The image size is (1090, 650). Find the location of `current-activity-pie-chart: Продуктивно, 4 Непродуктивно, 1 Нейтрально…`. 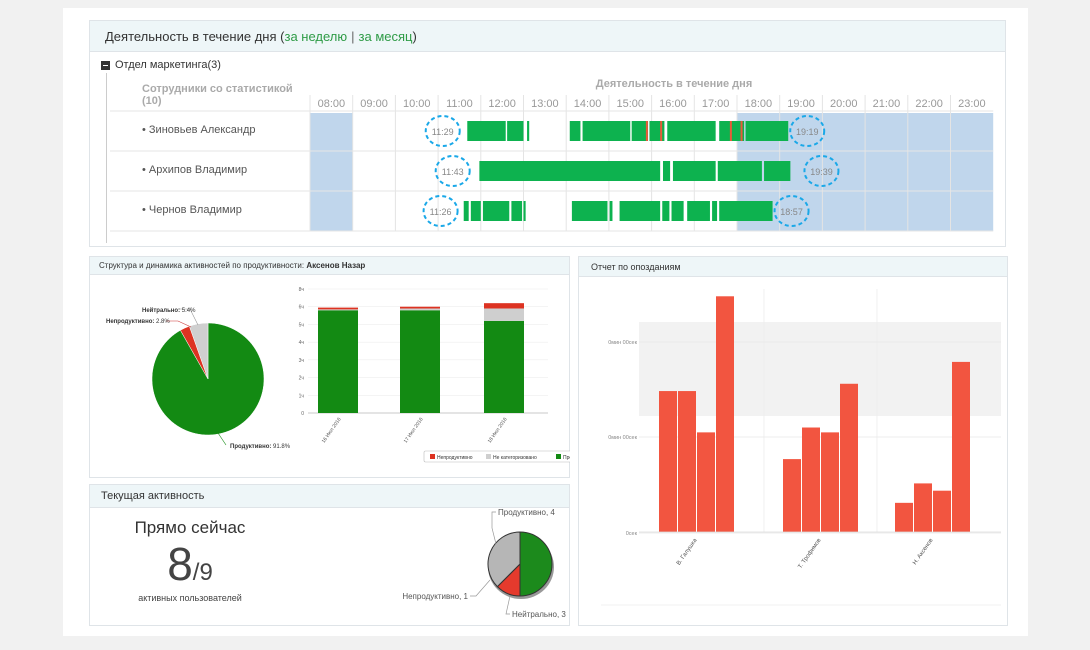

current-activity-pie-chart: Продуктивно, 4 Непродуктивно, 1 Нейтрально… is located at coordinates (484, 563).